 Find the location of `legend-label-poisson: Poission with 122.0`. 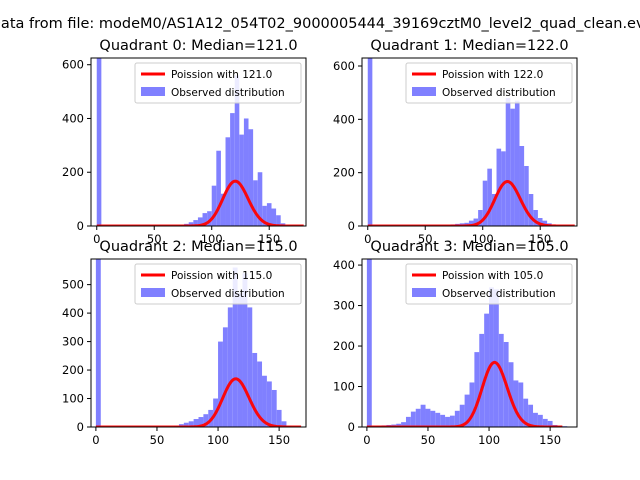

legend-label-poisson: Poission with 122.0 is located at coordinates (492, 75).